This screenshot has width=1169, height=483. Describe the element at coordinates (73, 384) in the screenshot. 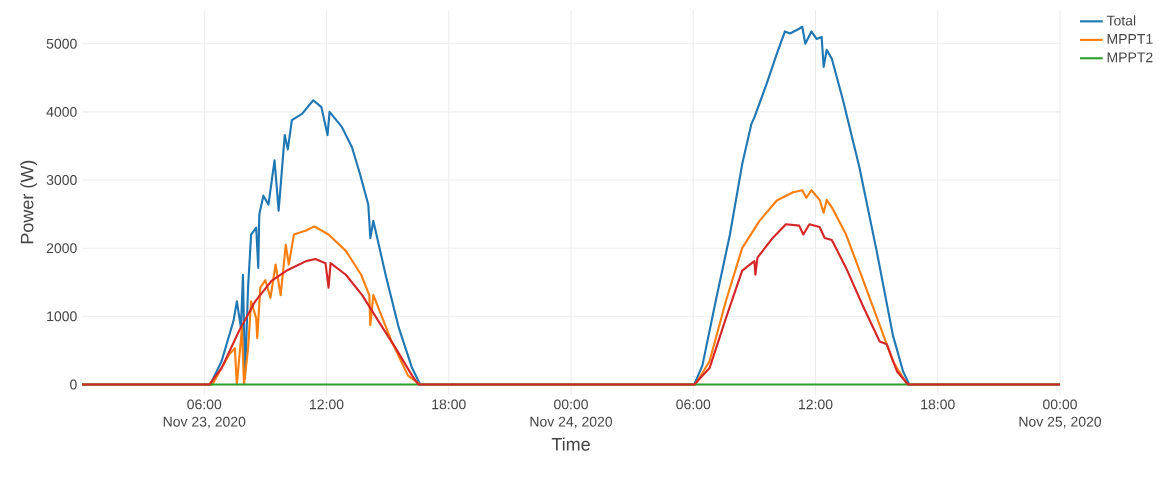

I see `y-tick-label: 0` at that location.